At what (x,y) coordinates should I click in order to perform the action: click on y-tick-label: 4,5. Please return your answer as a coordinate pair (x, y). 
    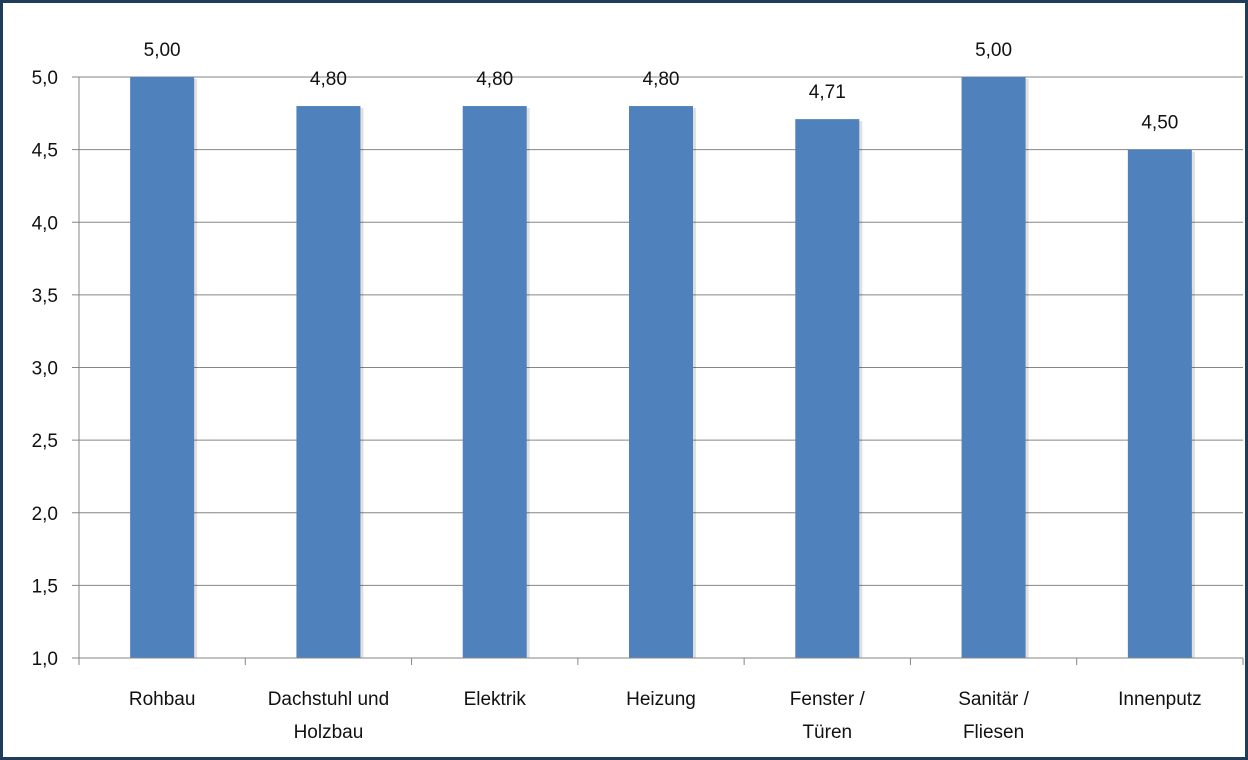
    Looking at the image, I should click on (45, 151).